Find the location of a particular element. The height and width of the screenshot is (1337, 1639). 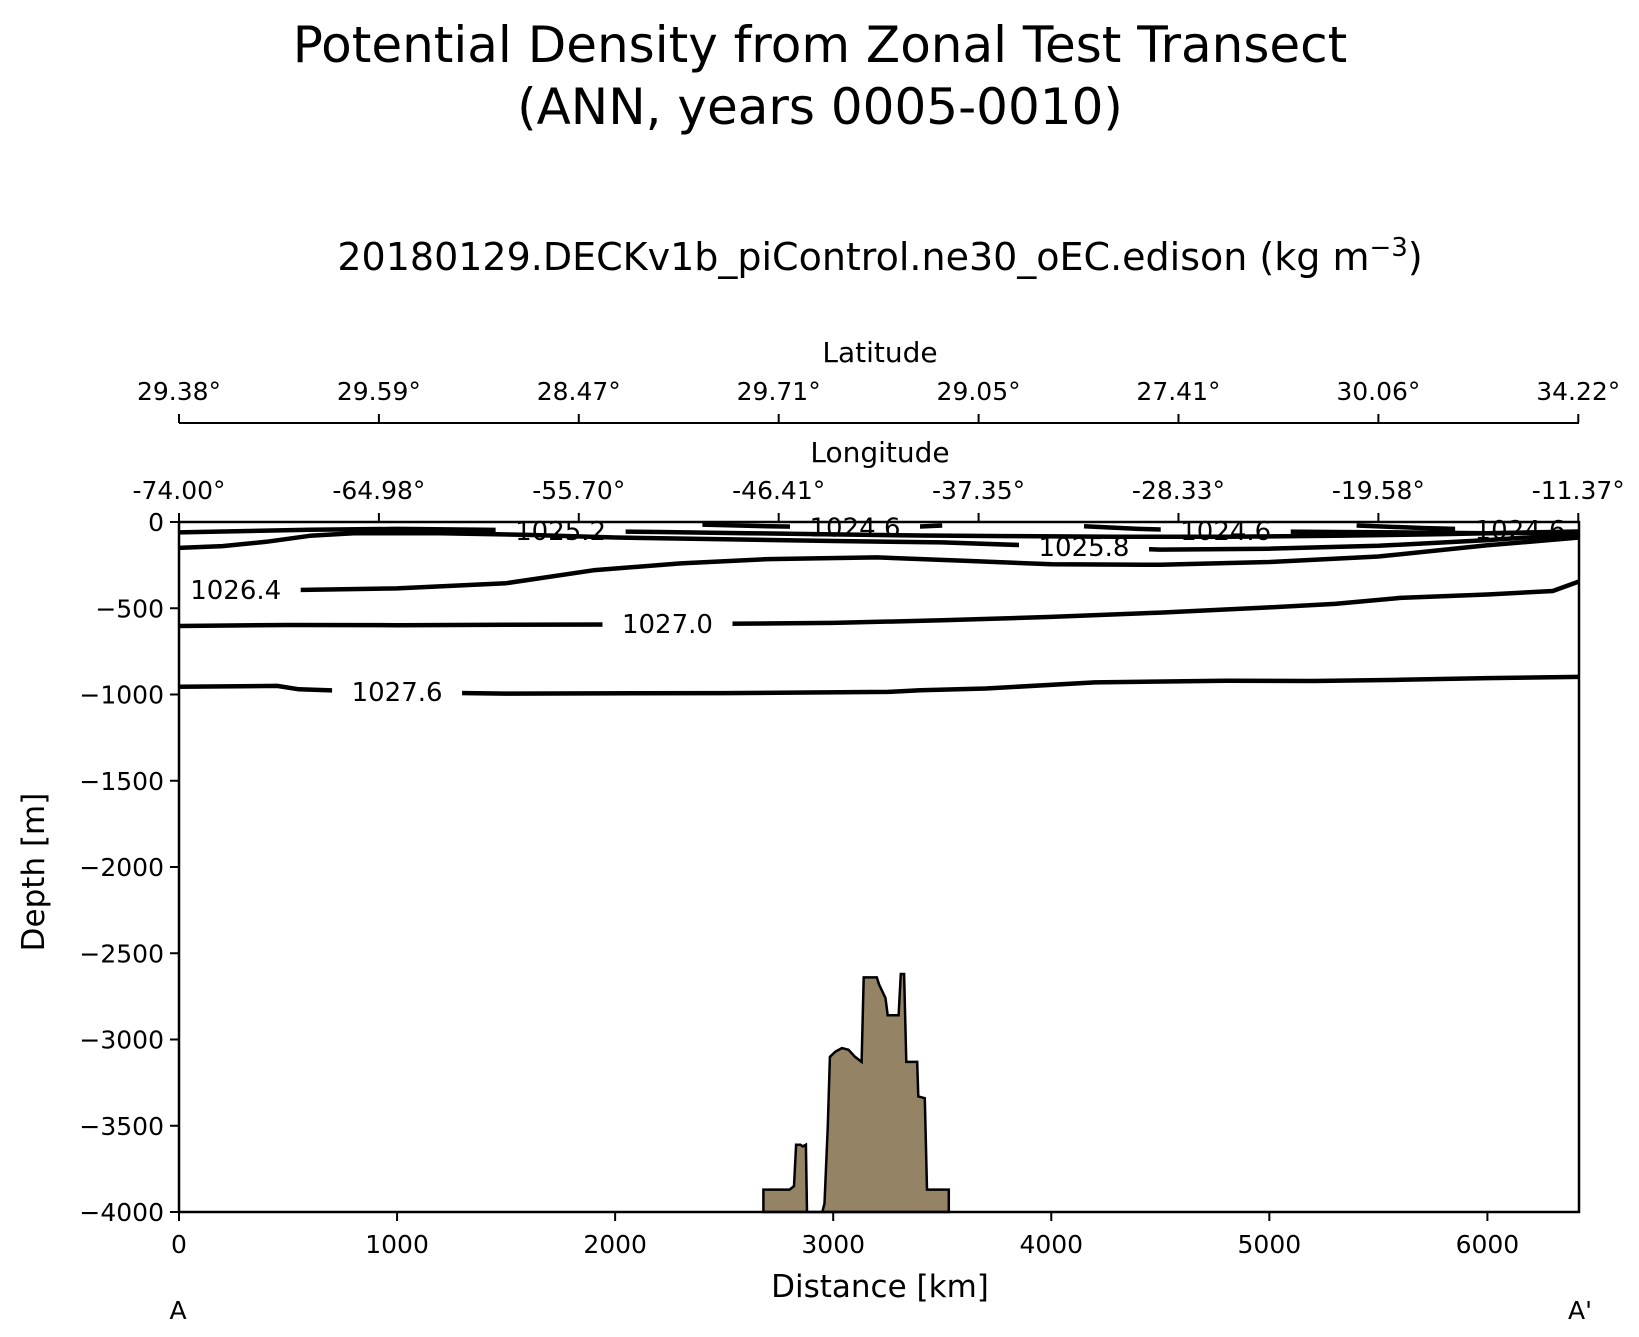

x-axis-ticks: 0 1000 2000 3000 4000 5000 6000 is located at coordinates (845, 1235).